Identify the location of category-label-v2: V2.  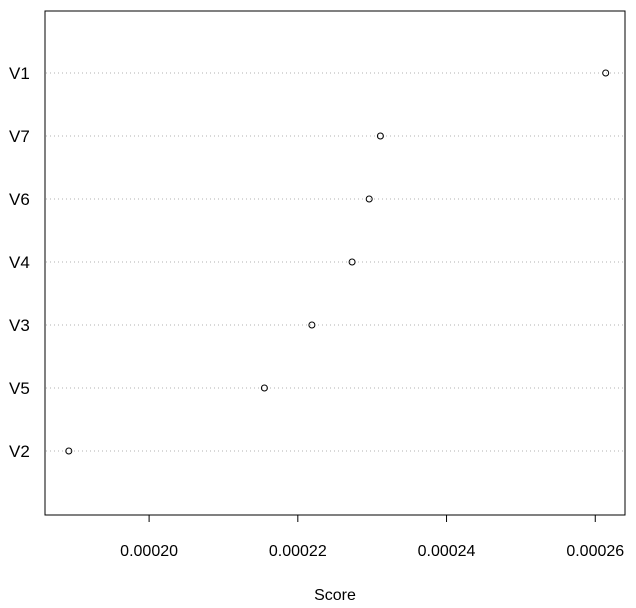
(19, 451).